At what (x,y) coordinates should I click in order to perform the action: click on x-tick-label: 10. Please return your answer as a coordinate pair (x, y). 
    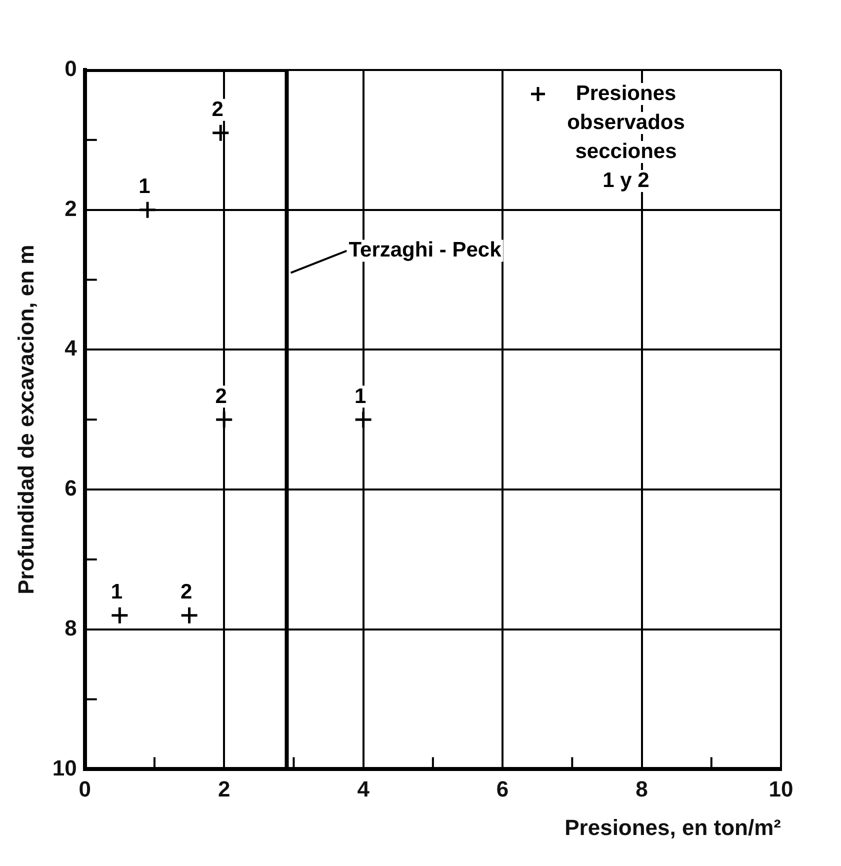
    Looking at the image, I should click on (781, 789).